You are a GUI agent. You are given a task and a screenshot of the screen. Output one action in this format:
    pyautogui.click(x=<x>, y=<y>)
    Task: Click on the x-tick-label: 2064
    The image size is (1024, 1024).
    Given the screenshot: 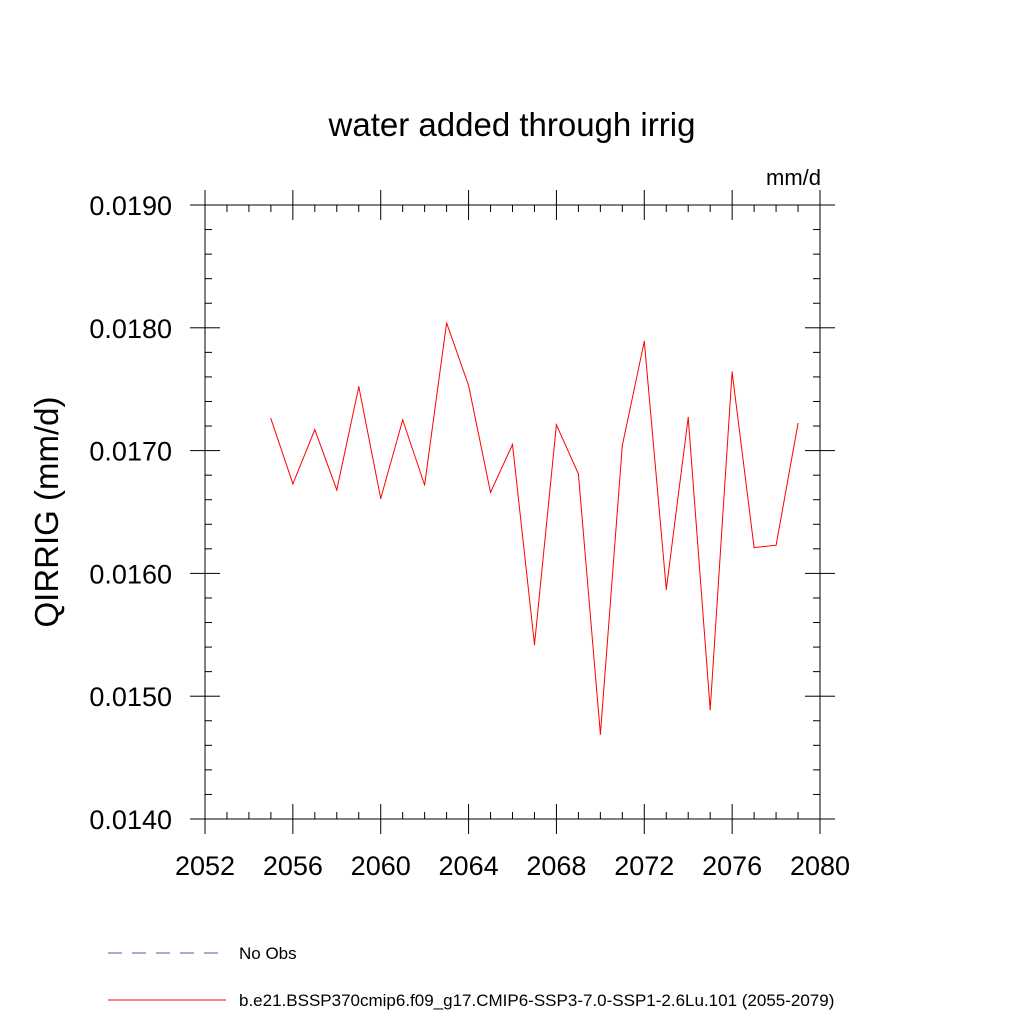 What is the action you would take?
    pyautogui.click(x=469, y=866)
    